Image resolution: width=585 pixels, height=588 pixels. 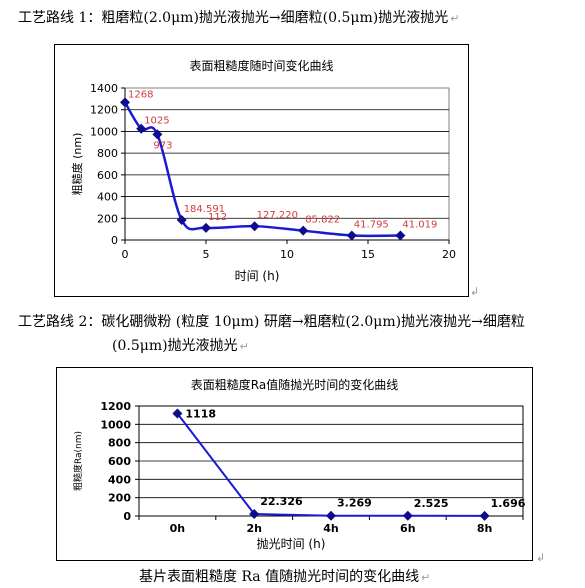 I want to click on route1-paragraph: 工艺路线 1：粗磨粒(2.0μm)抛光液抛光→细磨粒(0.5μm)抛光液抛光 ↵, so click(x=238, y=18).